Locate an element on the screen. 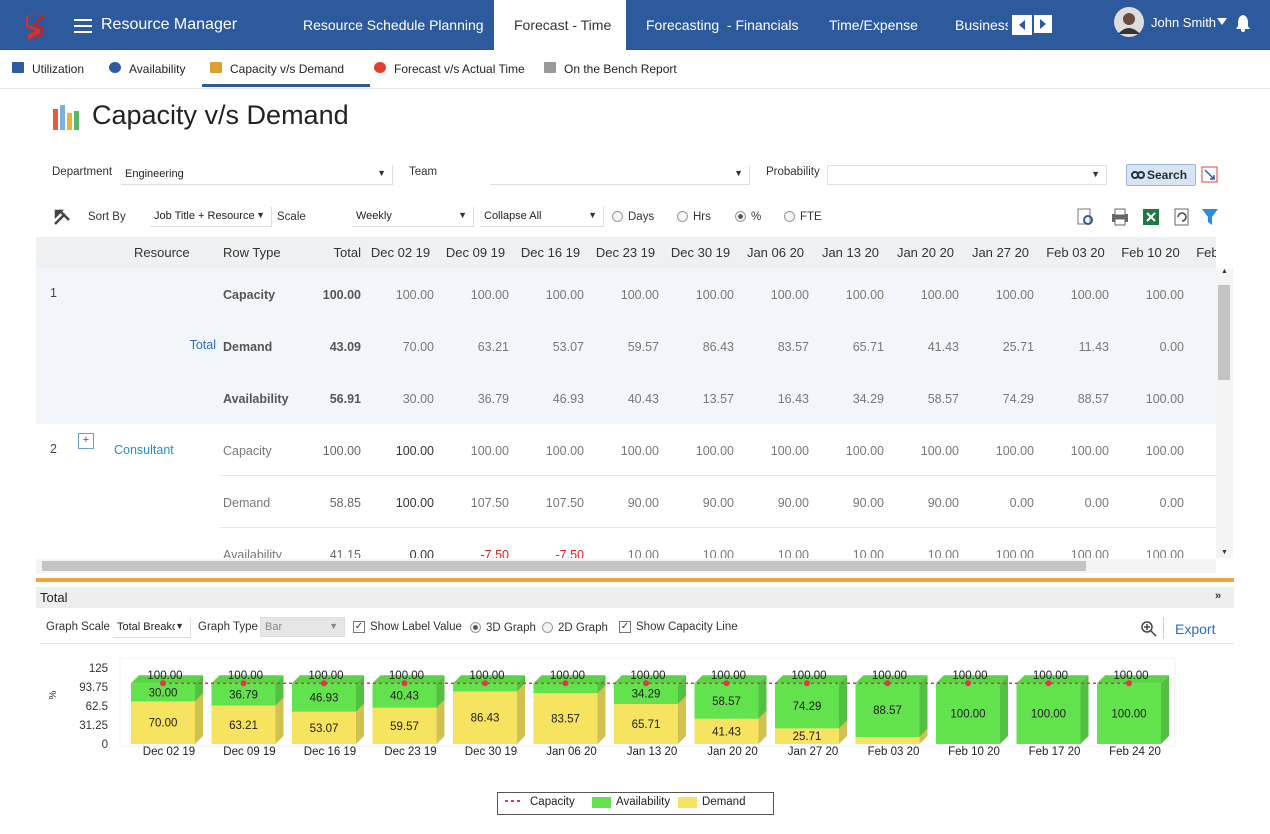  splitter is located at coordinates (635, 580).